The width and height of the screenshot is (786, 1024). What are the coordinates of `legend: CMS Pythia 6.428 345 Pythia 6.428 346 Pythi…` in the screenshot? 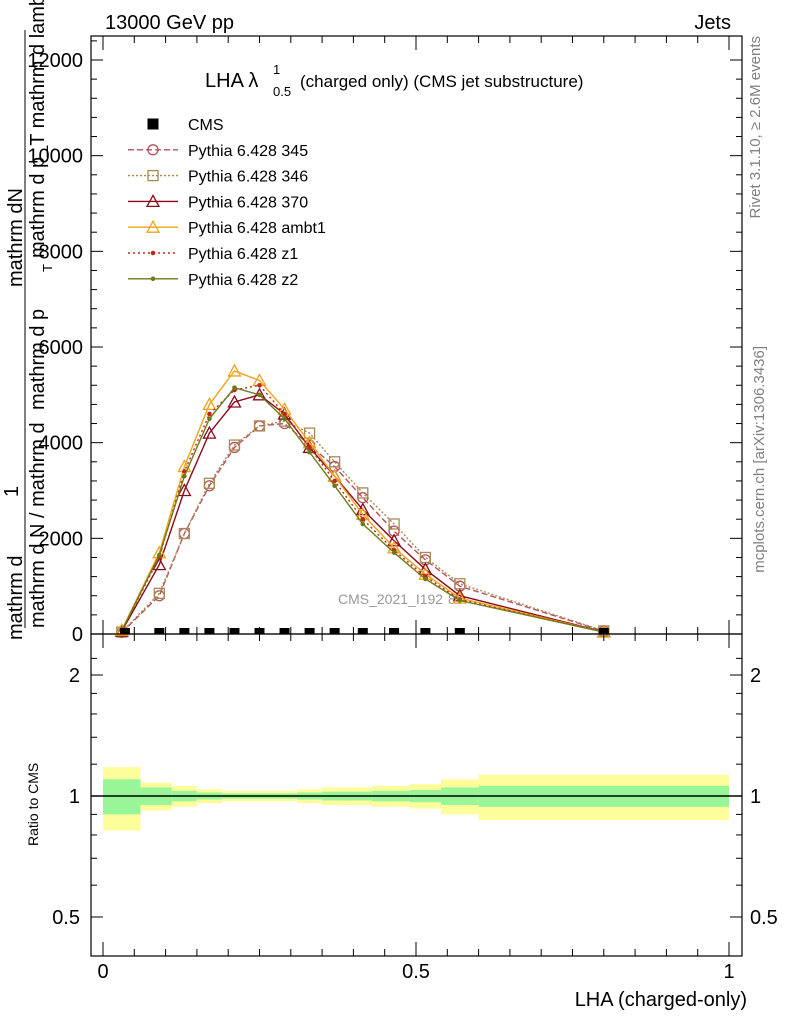 It's located at (227, 203).